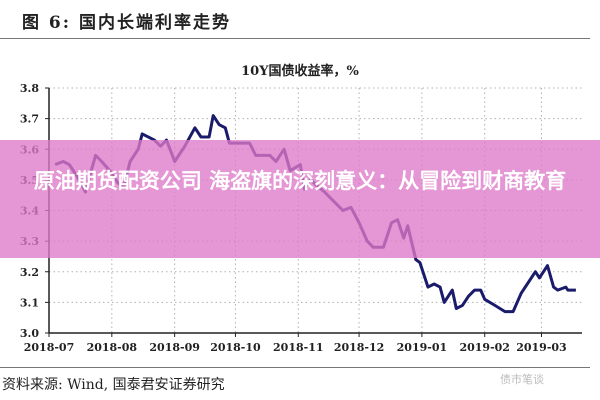  Describe the element at coordinates (300, 181) in the screenshot. I see `banner-text: 原油期货配资公司 海盗旗的深刻意义：从冒险到财商教育` at that location.